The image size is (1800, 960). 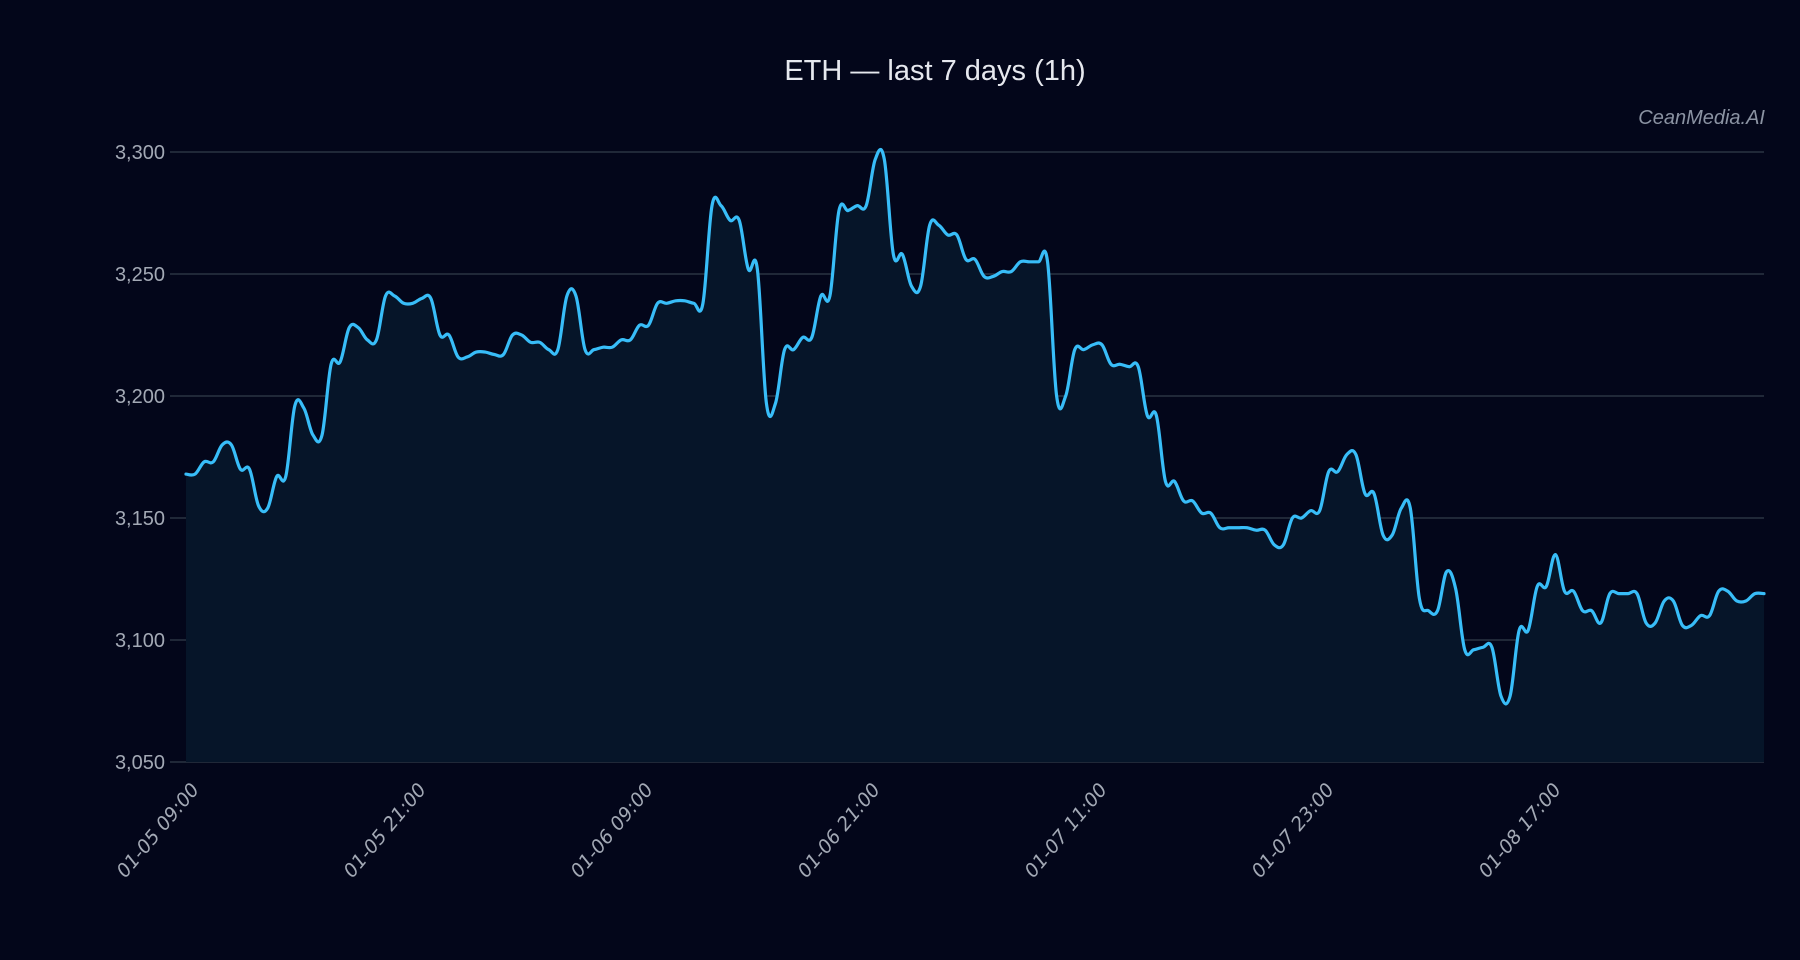 What do you see at coordinates (1292, 830) in the screenshot?
I see `x-tick-label: 01-07 23:00` at bounding box center [1292, 830].